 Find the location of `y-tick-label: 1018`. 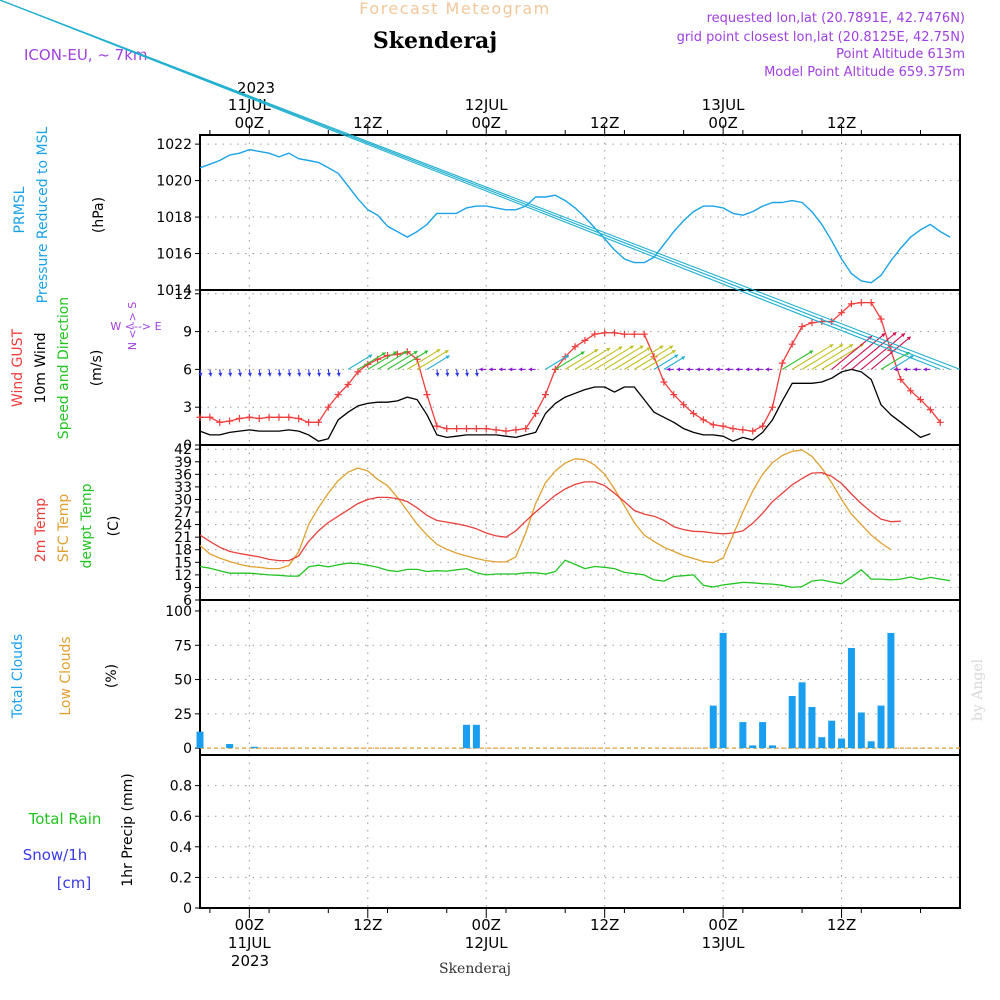

y-tick-label: 1018 is located at coordinates (174, 218).